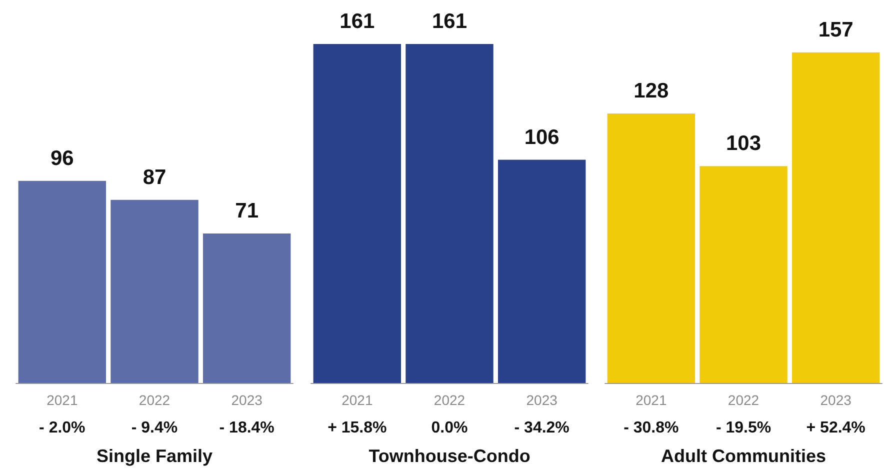  Describe the element at coordinates (652, 428) in the screenshot. I see `text: - 30.8%` at that location.